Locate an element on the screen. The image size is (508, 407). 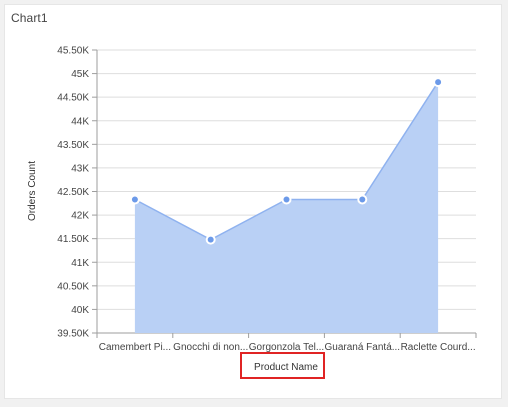
chart-title: Chart1 is located at coordinates (29, 18).